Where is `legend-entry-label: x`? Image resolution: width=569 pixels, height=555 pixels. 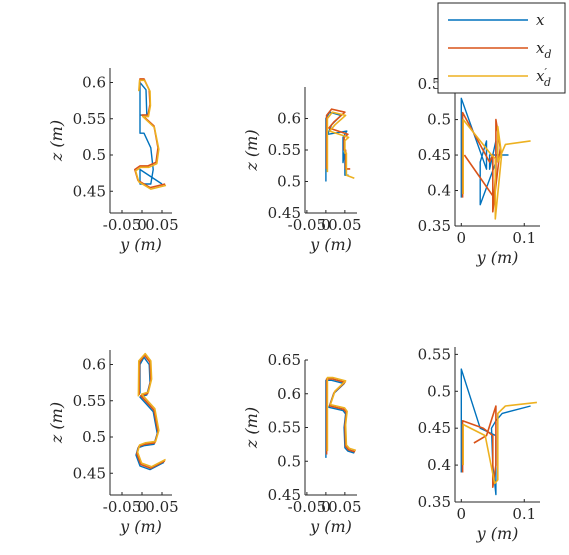
legend-entry-label: x is located at coordinates (540, 20).